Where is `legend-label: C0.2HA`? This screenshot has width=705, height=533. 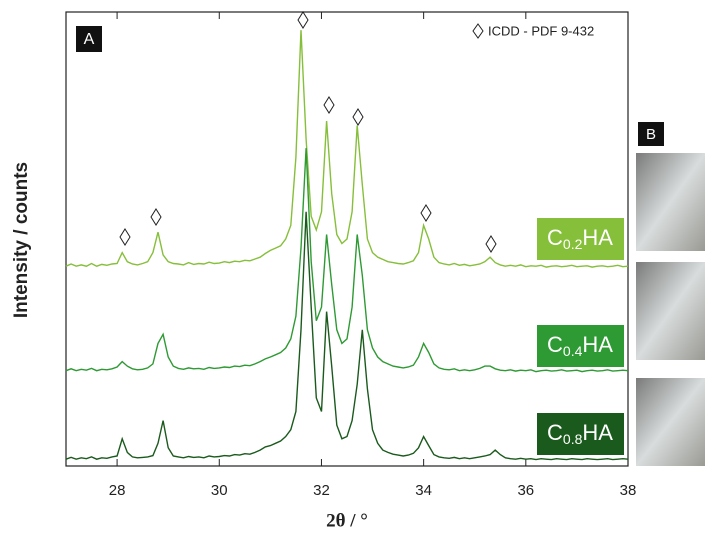
legend-label: C0.2HA is located at coordinates (580, 238).